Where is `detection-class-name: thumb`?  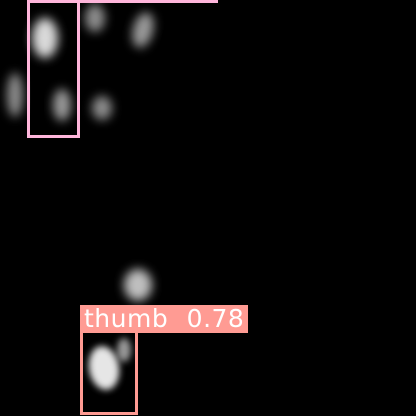
detection-class-name: thumb is located at coordinates (126, 318).